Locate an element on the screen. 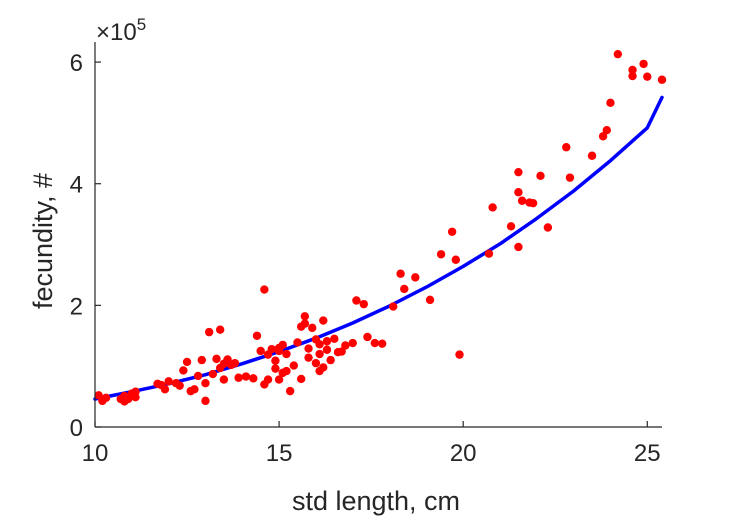 This screenshot has height=521, width=729. x-tick-label: 10 is located at coordinates (95, 453).